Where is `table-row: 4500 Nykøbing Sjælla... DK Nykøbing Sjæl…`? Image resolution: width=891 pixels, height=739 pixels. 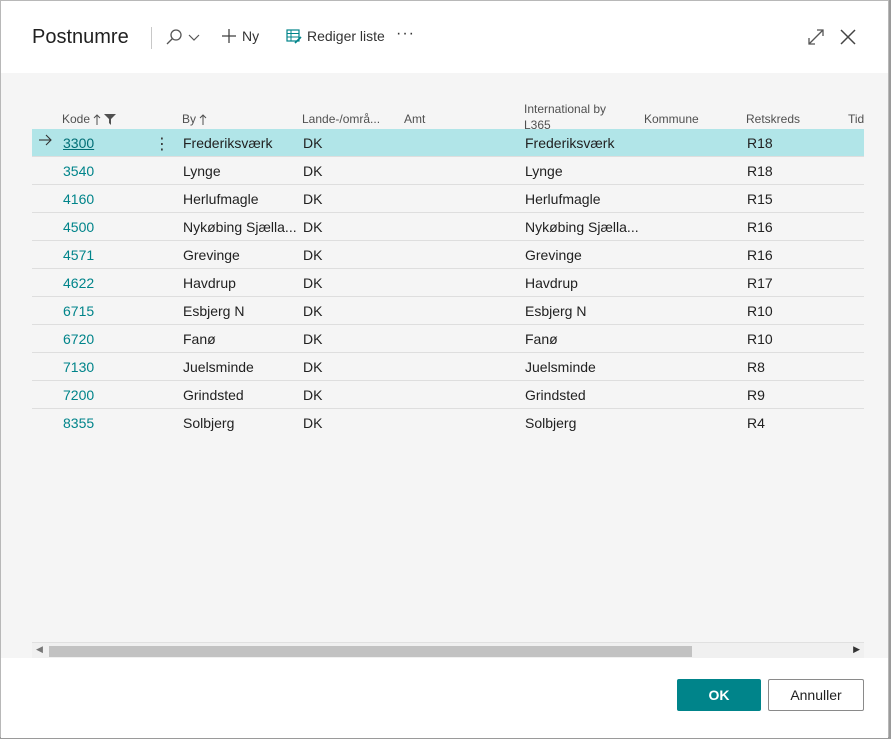 table-row: 4500 Nykøbing Sjælla... DK Nykøbing Sjæl… is located at coordinates (448, 227).